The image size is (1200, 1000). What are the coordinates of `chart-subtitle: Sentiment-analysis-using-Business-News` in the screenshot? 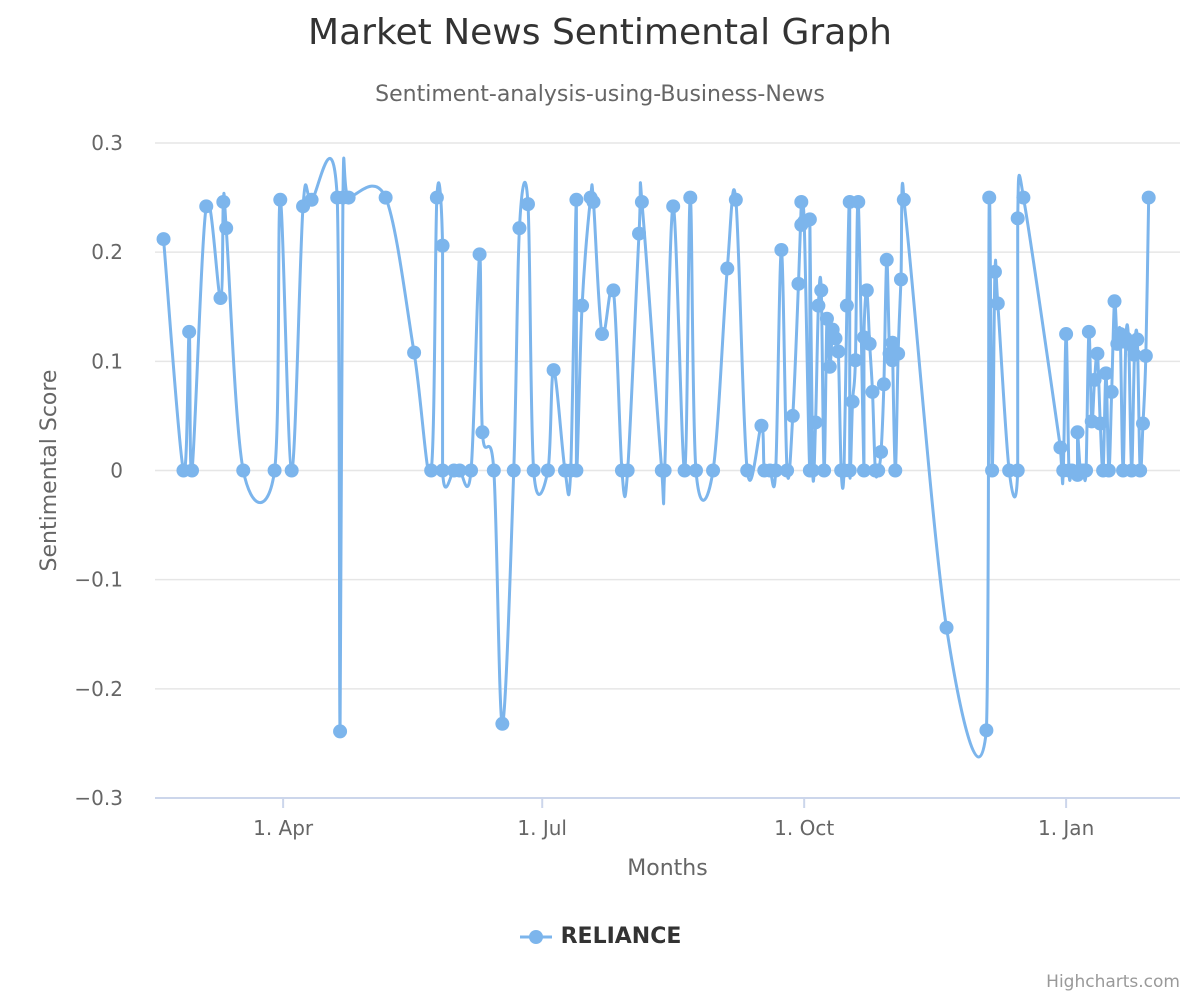 It's located at (600, 94).